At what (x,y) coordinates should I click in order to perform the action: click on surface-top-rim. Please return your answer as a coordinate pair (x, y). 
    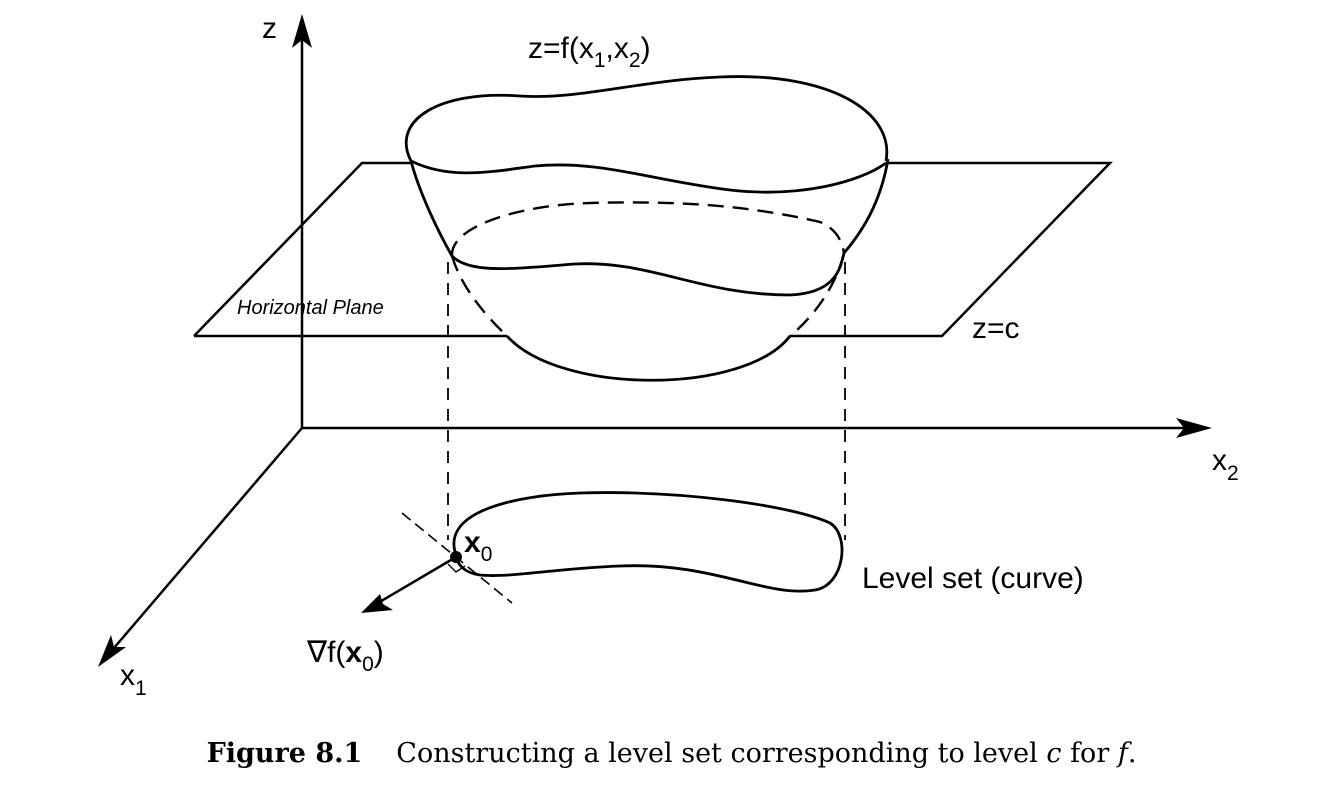
    Looking at the image, I should click on (646, 118).